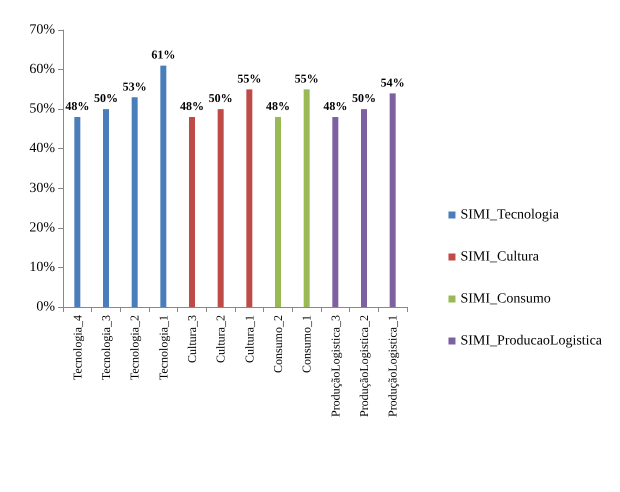 The height and width of the screenshot is (492, 620). I want to click on legend-label: SIMI_Consumo, so click(505, 299).